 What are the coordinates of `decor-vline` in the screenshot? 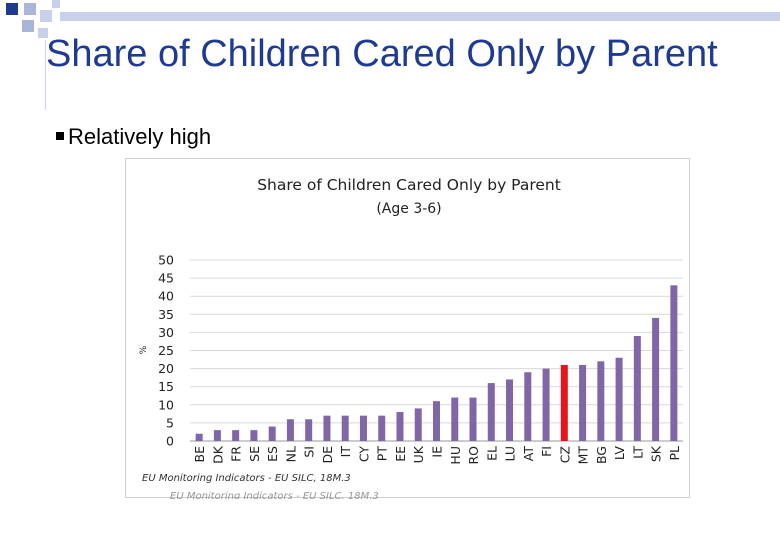 It's located at (45, 75).